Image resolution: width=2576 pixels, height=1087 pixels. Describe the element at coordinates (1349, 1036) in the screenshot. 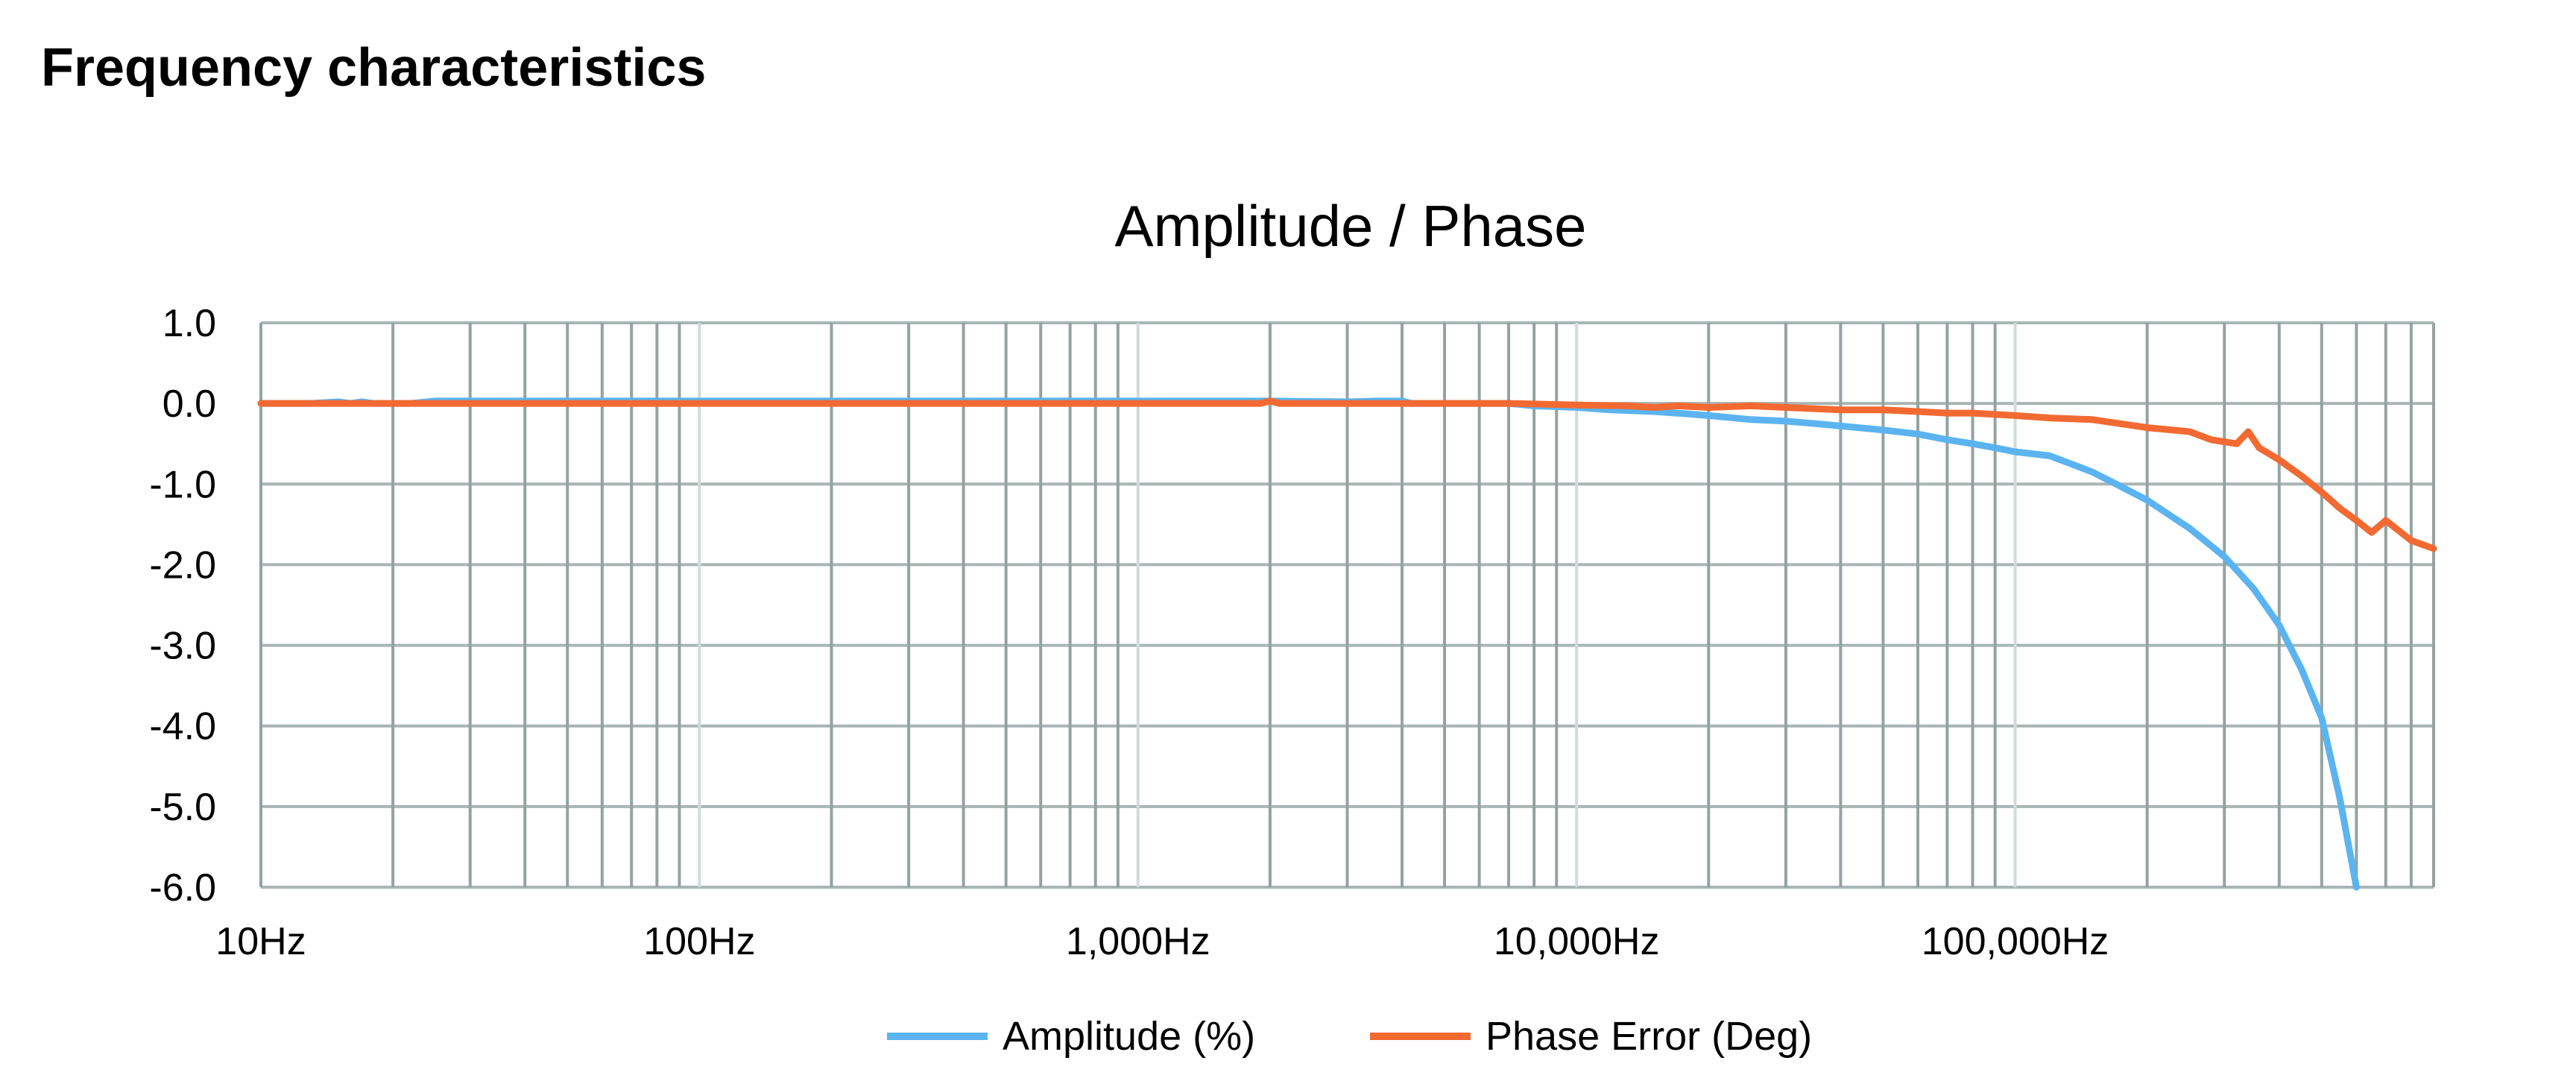

I see `chart-legend: Amplitude (%) Phase Error (Deg)` at that location.